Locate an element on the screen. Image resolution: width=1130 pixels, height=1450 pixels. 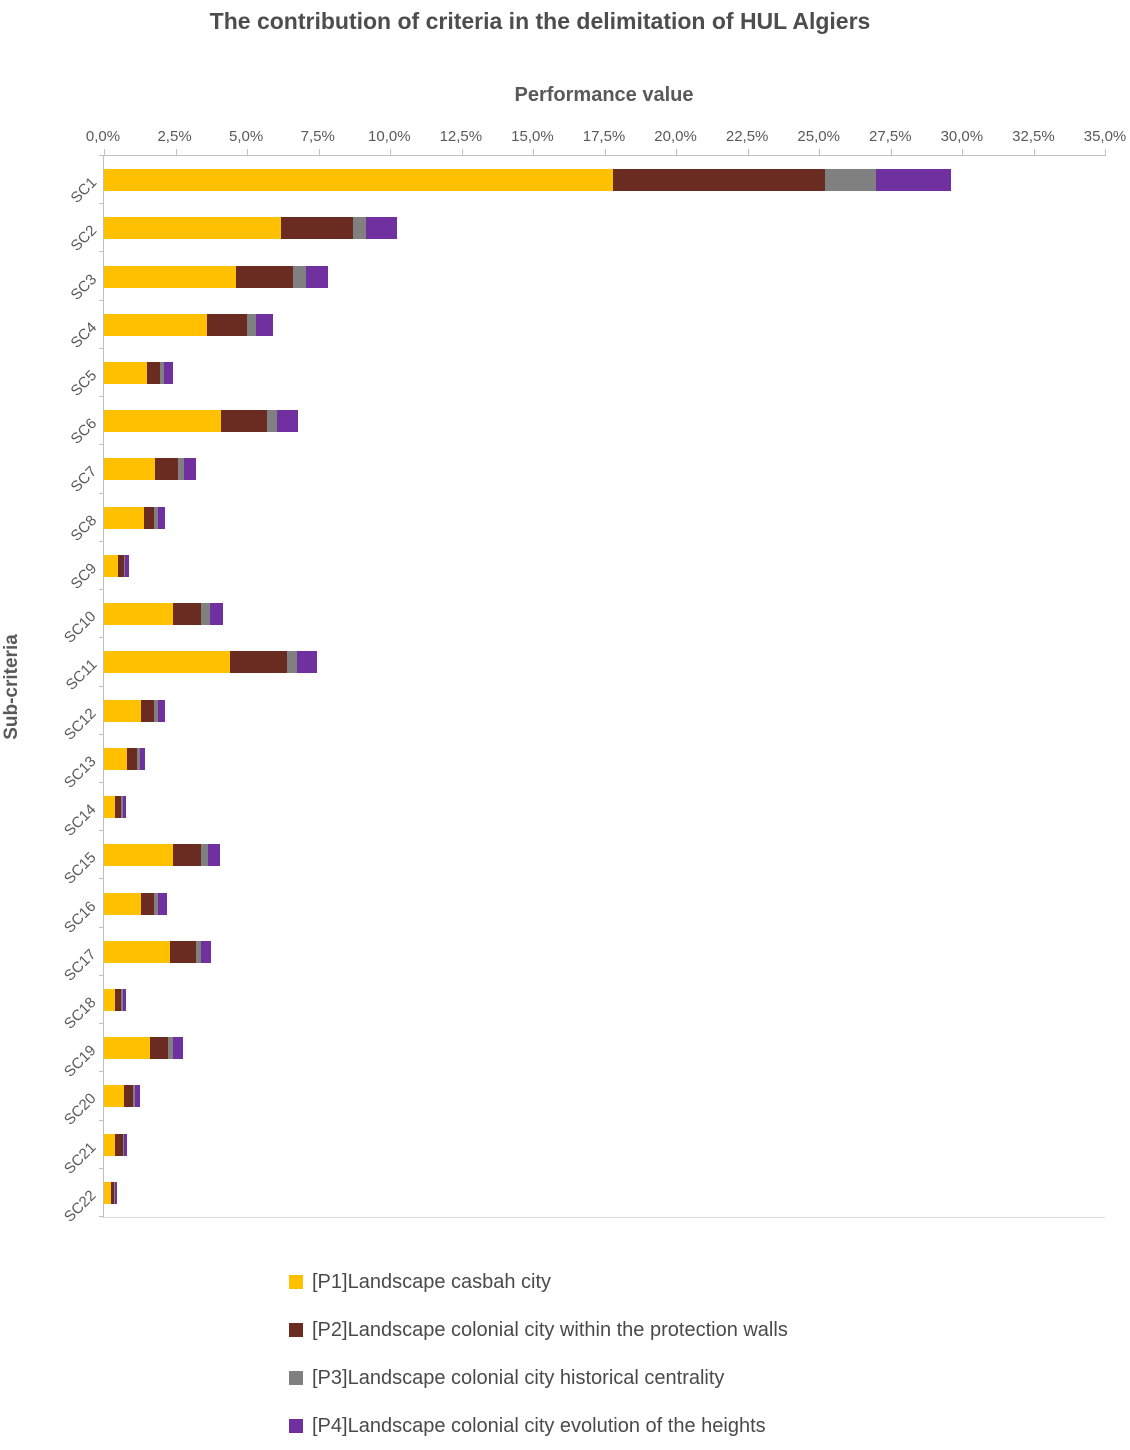
category-label: SC21 is located at coordinates (81, 1158).